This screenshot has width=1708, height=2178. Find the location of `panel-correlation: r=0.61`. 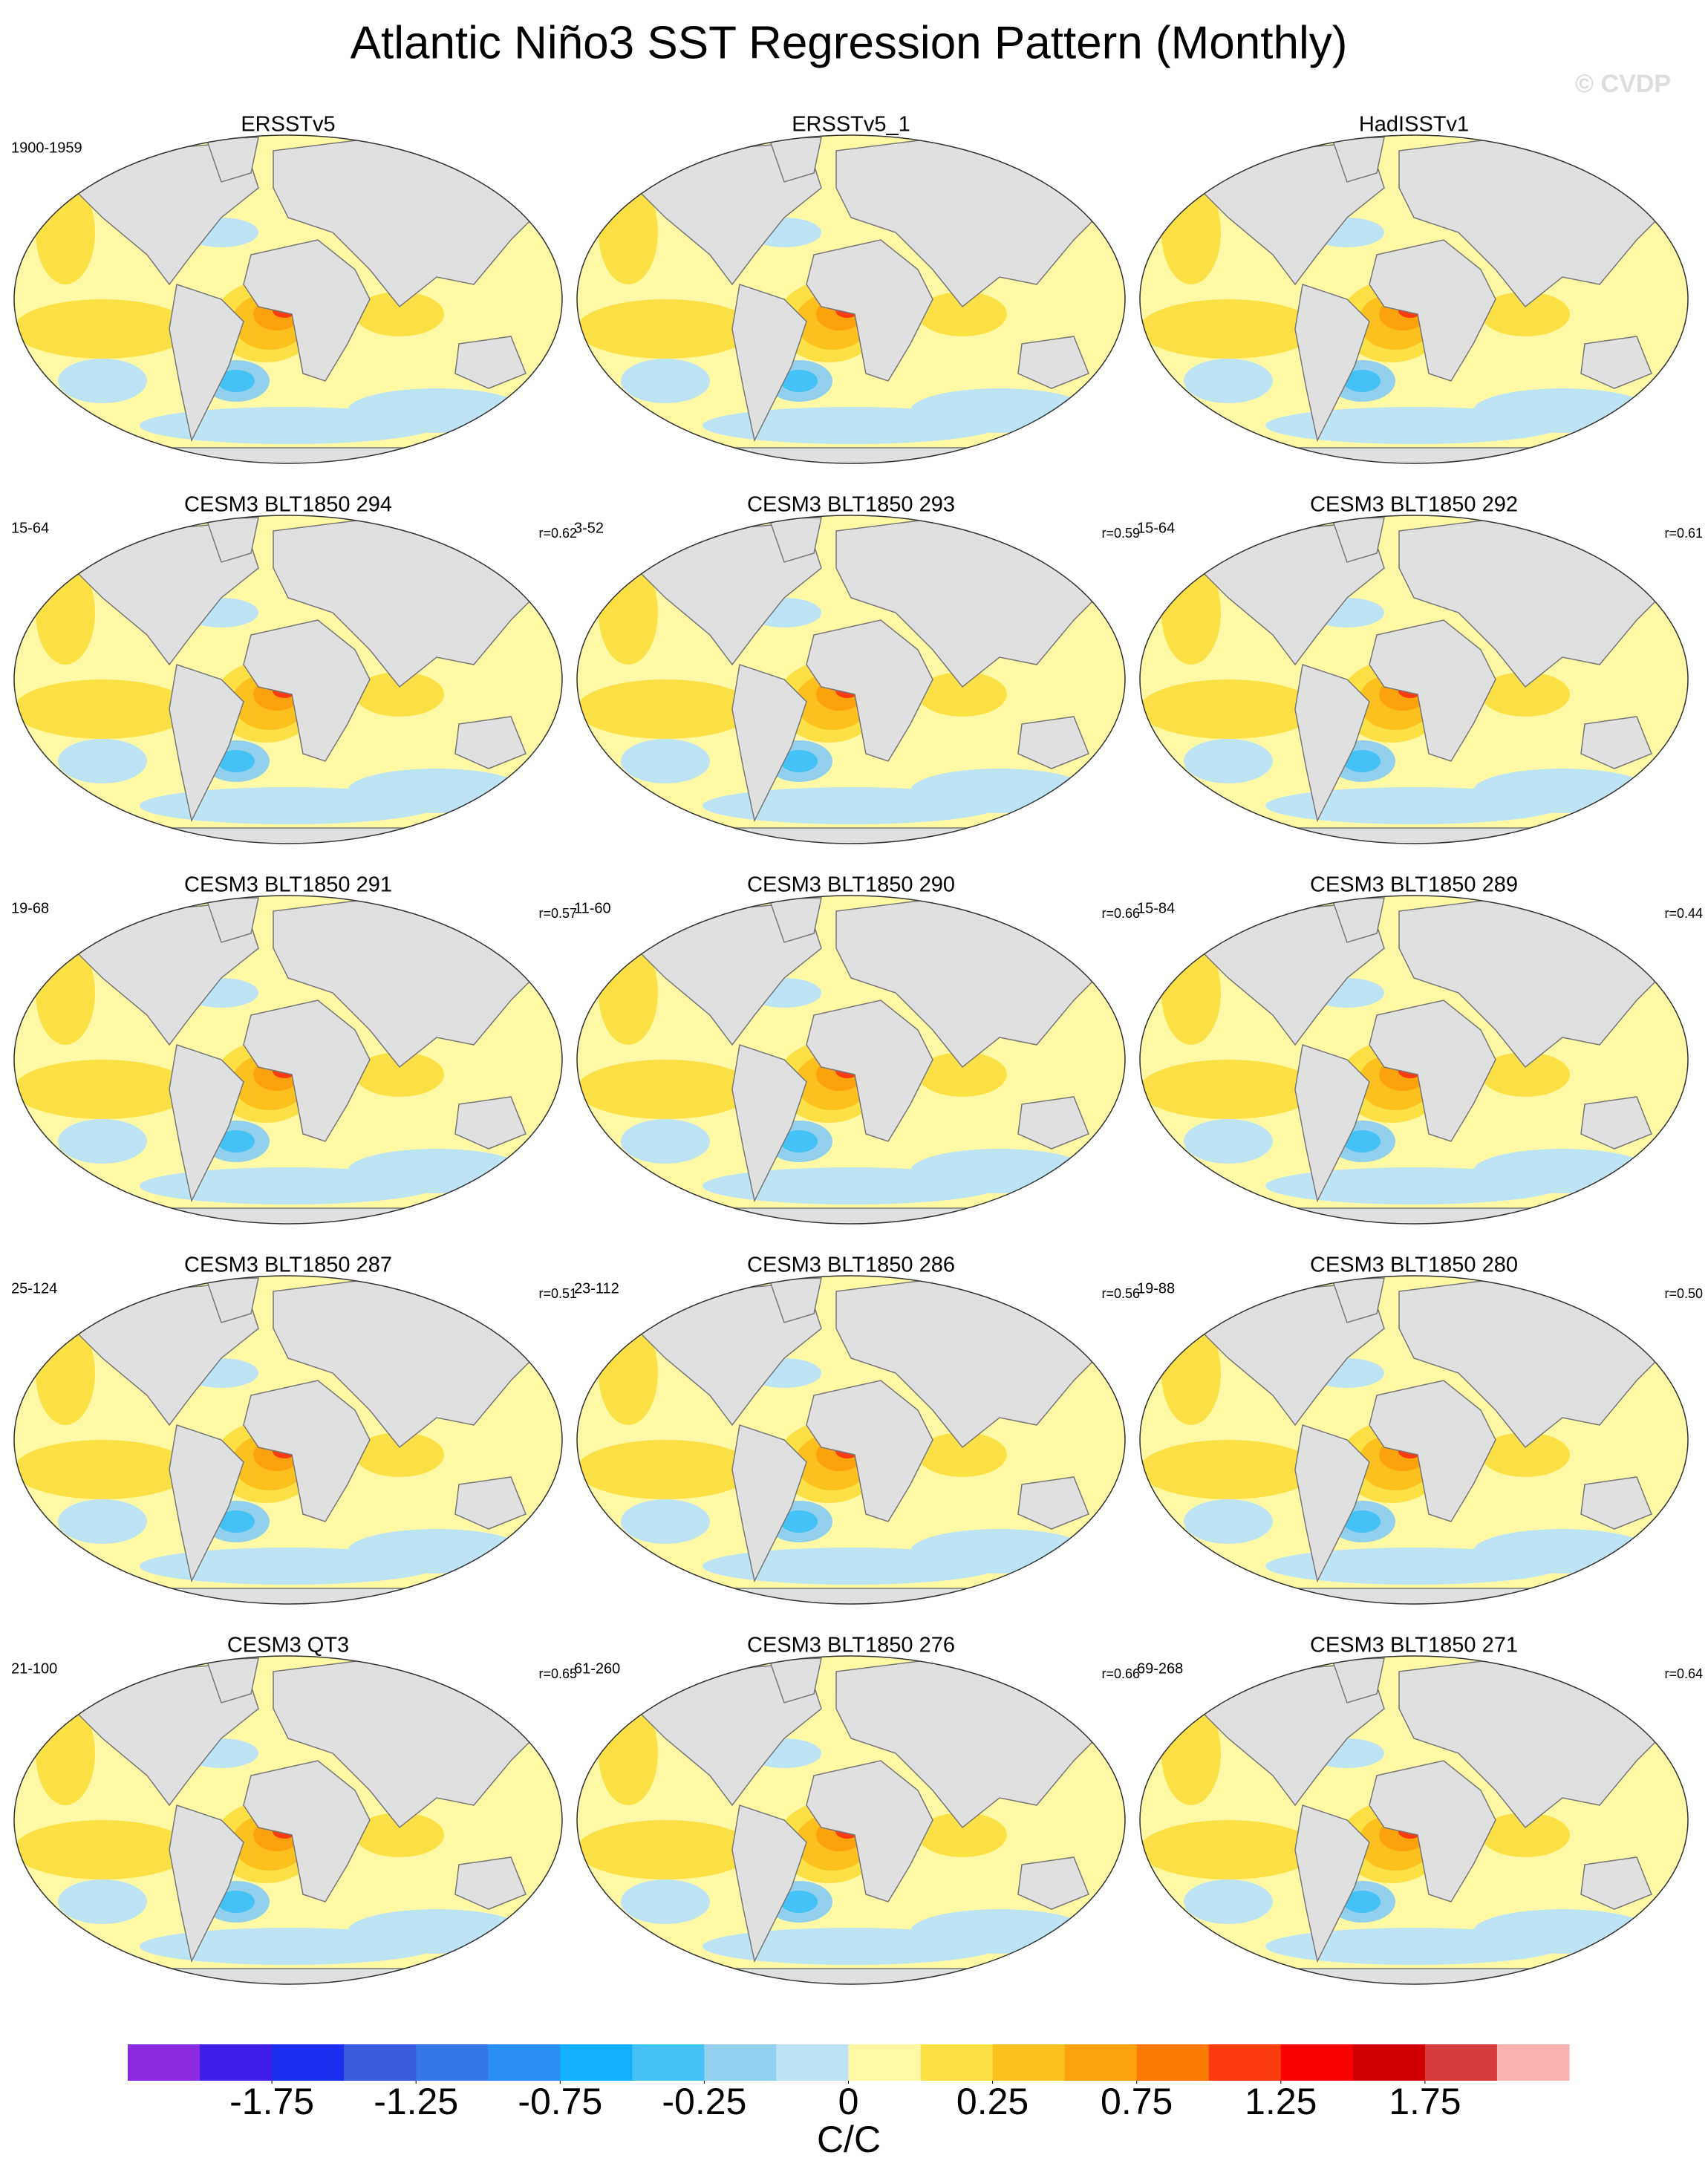

panel-correlation: r=0.61 is located at coordinates (1683, 533).